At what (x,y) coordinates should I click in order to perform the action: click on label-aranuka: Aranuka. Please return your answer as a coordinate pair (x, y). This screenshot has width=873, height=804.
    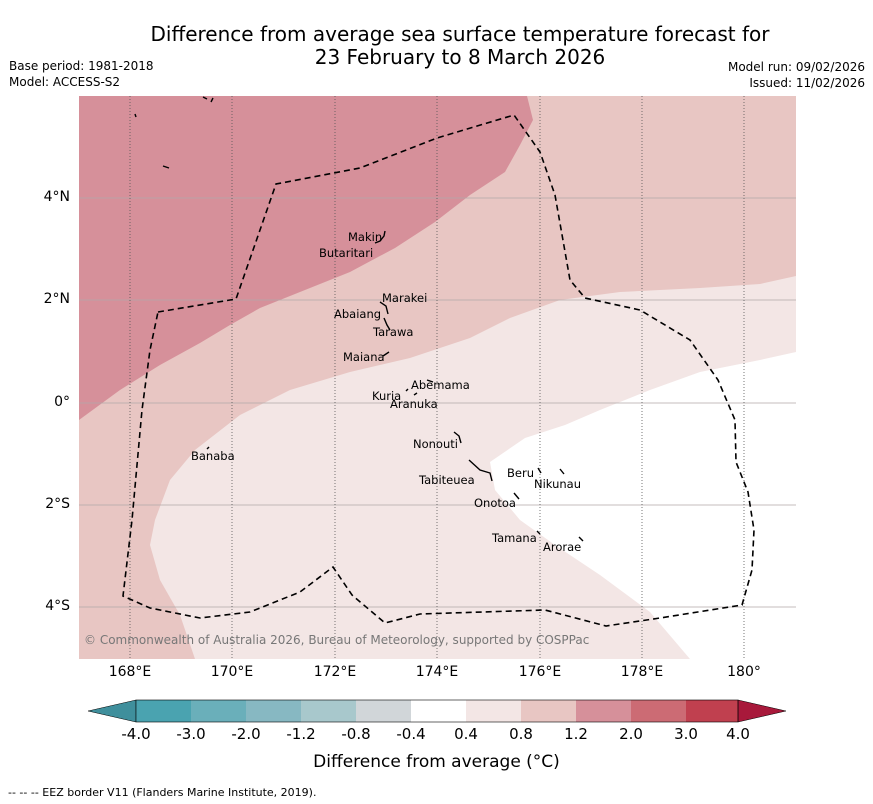
    Looking at the image, I should click on (414, 404).